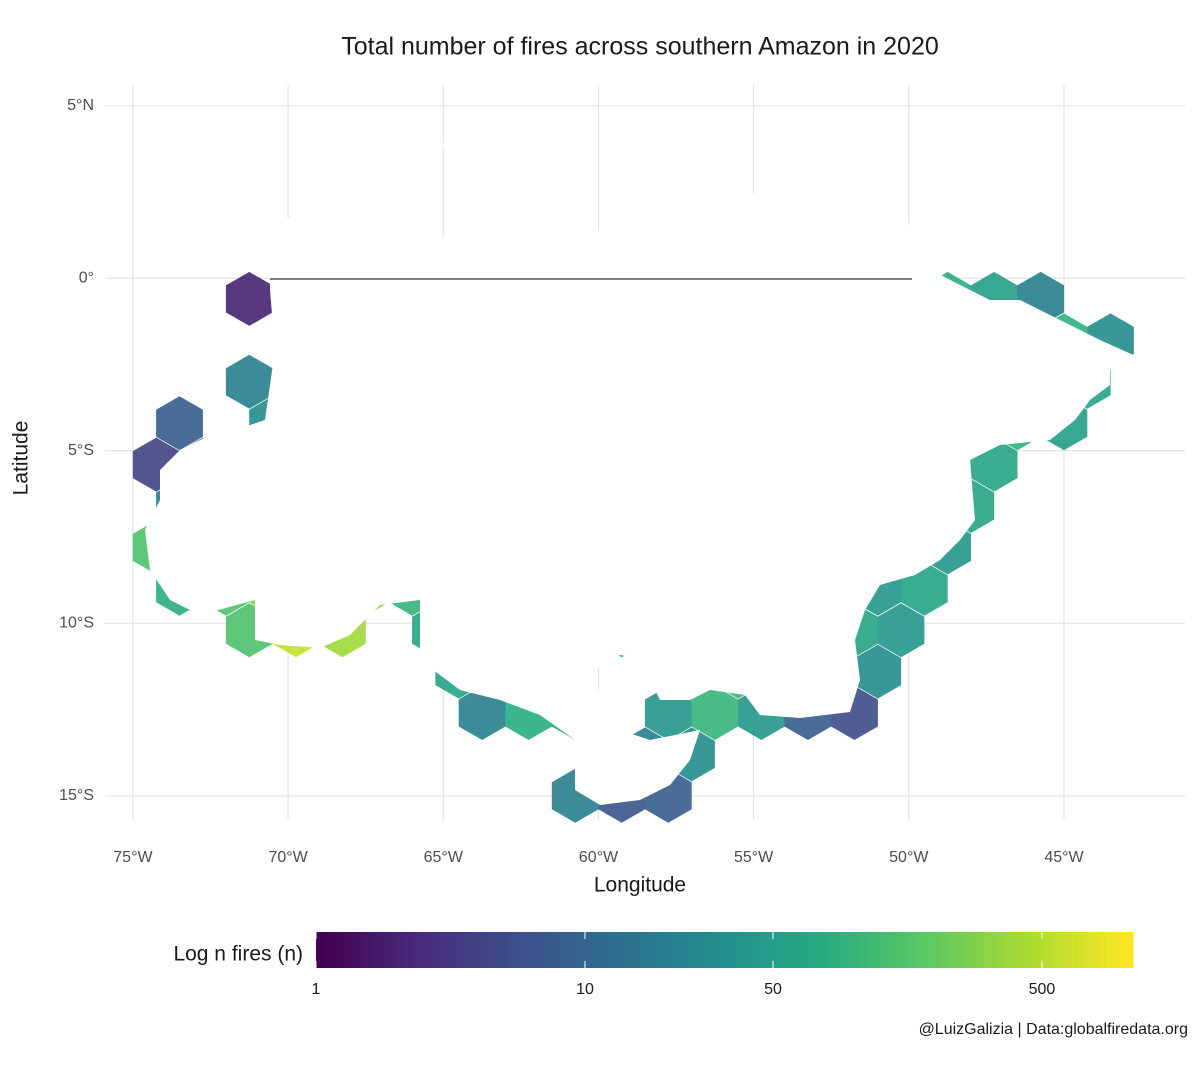  I want to click on x-tick-label: 75°W, so click(133, 857).